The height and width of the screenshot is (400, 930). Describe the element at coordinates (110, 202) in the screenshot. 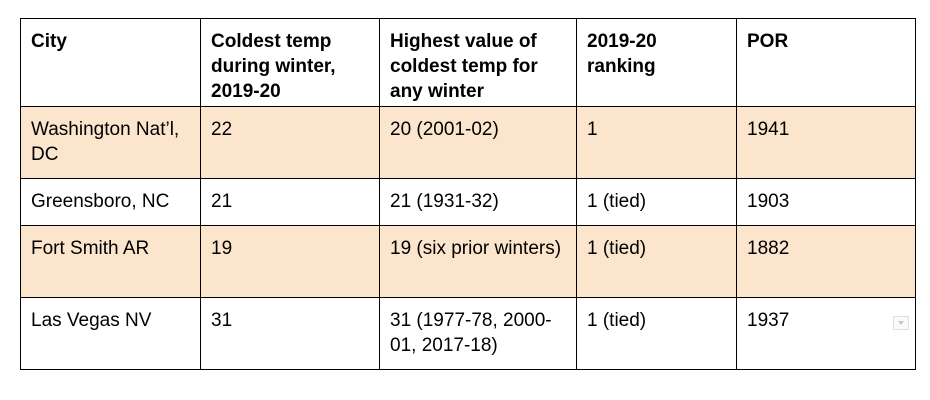

I see `cell-city: Greensboro, NC` at that location.